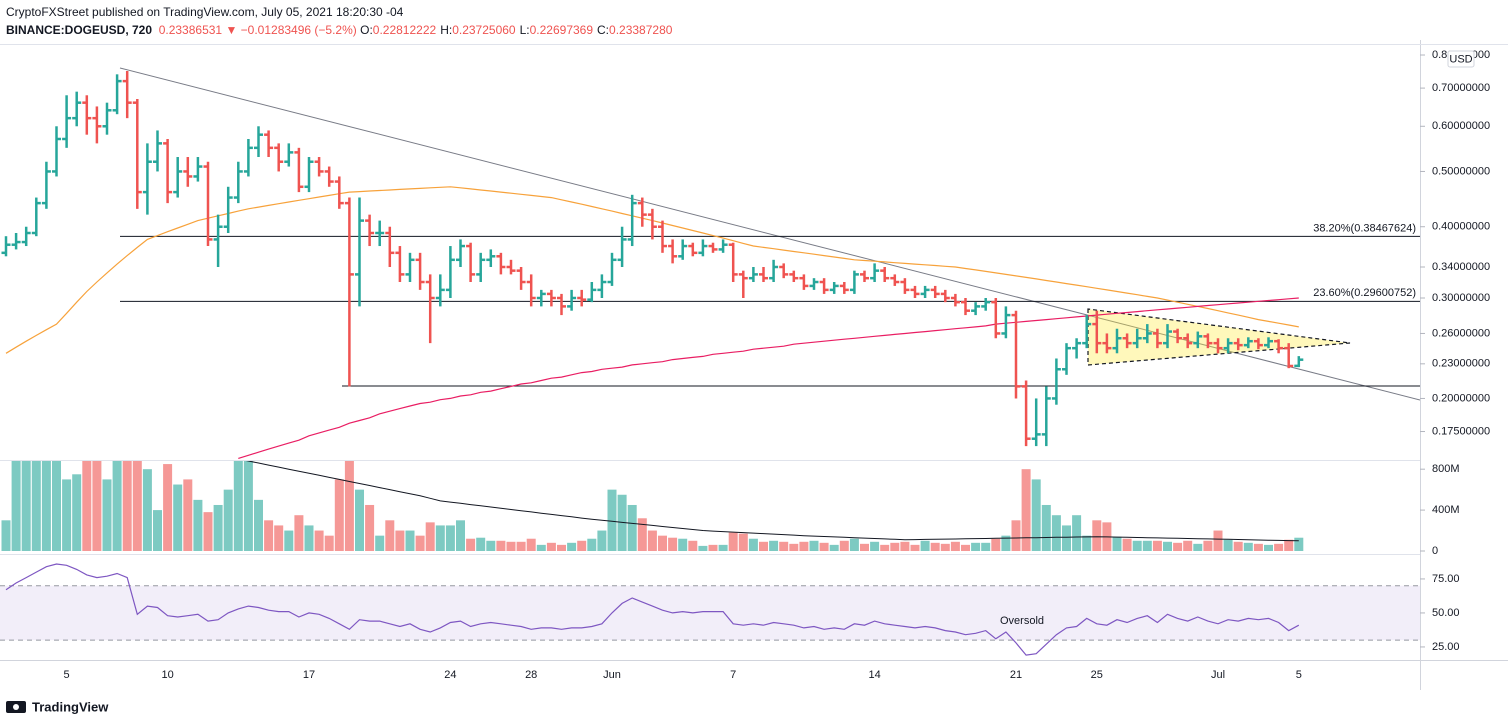 The image size is (1508, 725). I want to click on currency-badge, so click(1461, 59).